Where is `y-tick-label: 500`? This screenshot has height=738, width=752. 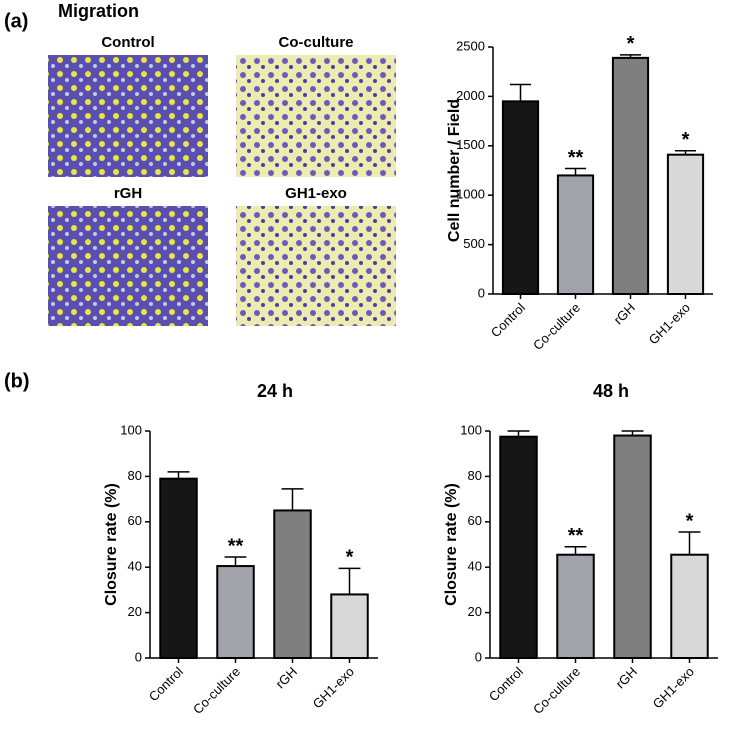
y-tick-label: 500 is located at coordinates (474, 243).